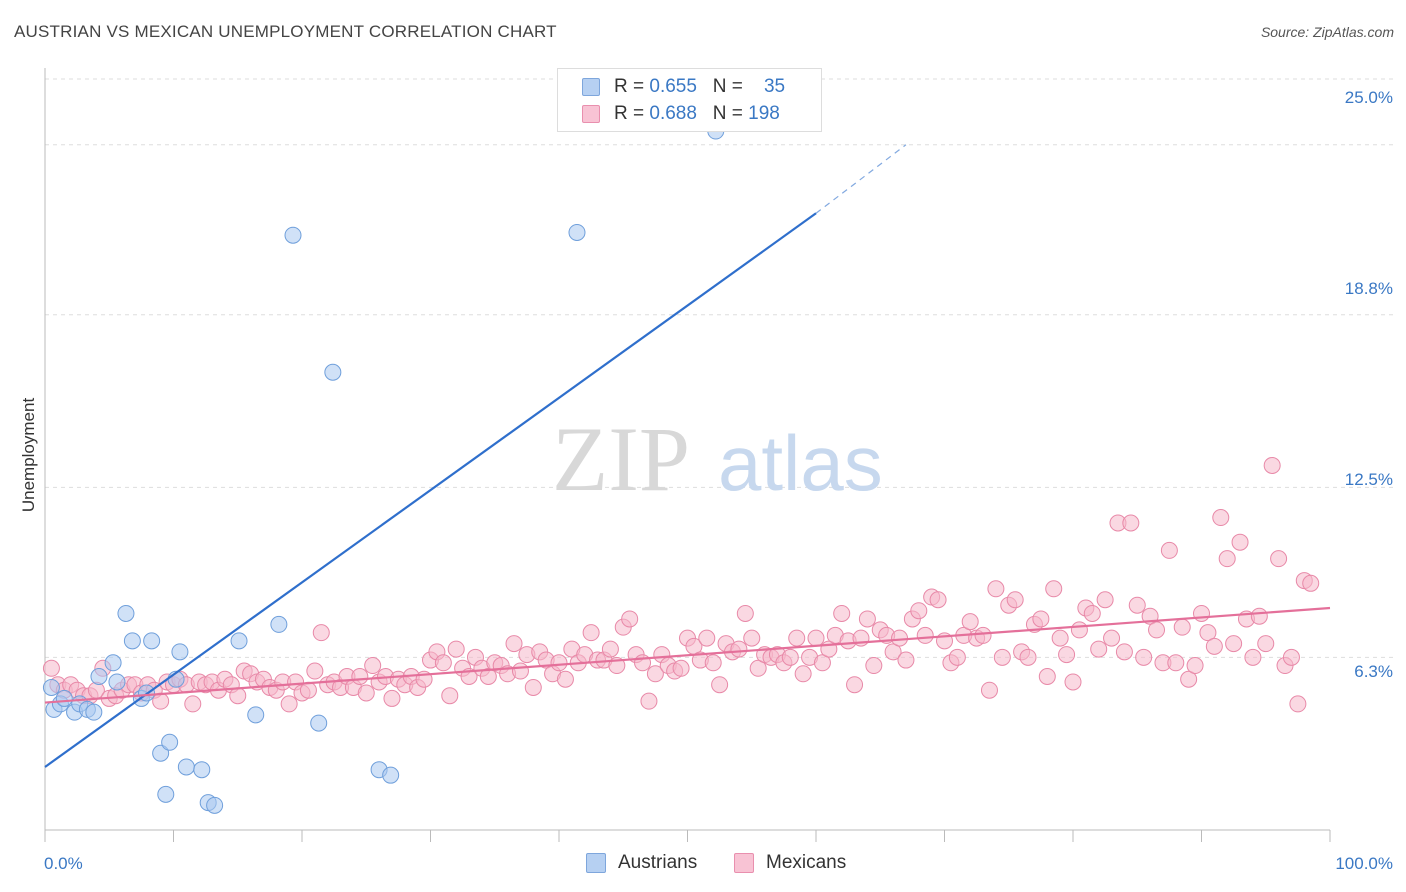 The height and width of the screenshot is (892, 1406). I want to click on y-tick-label-12-5: 12.5%, so click(1369, 479).